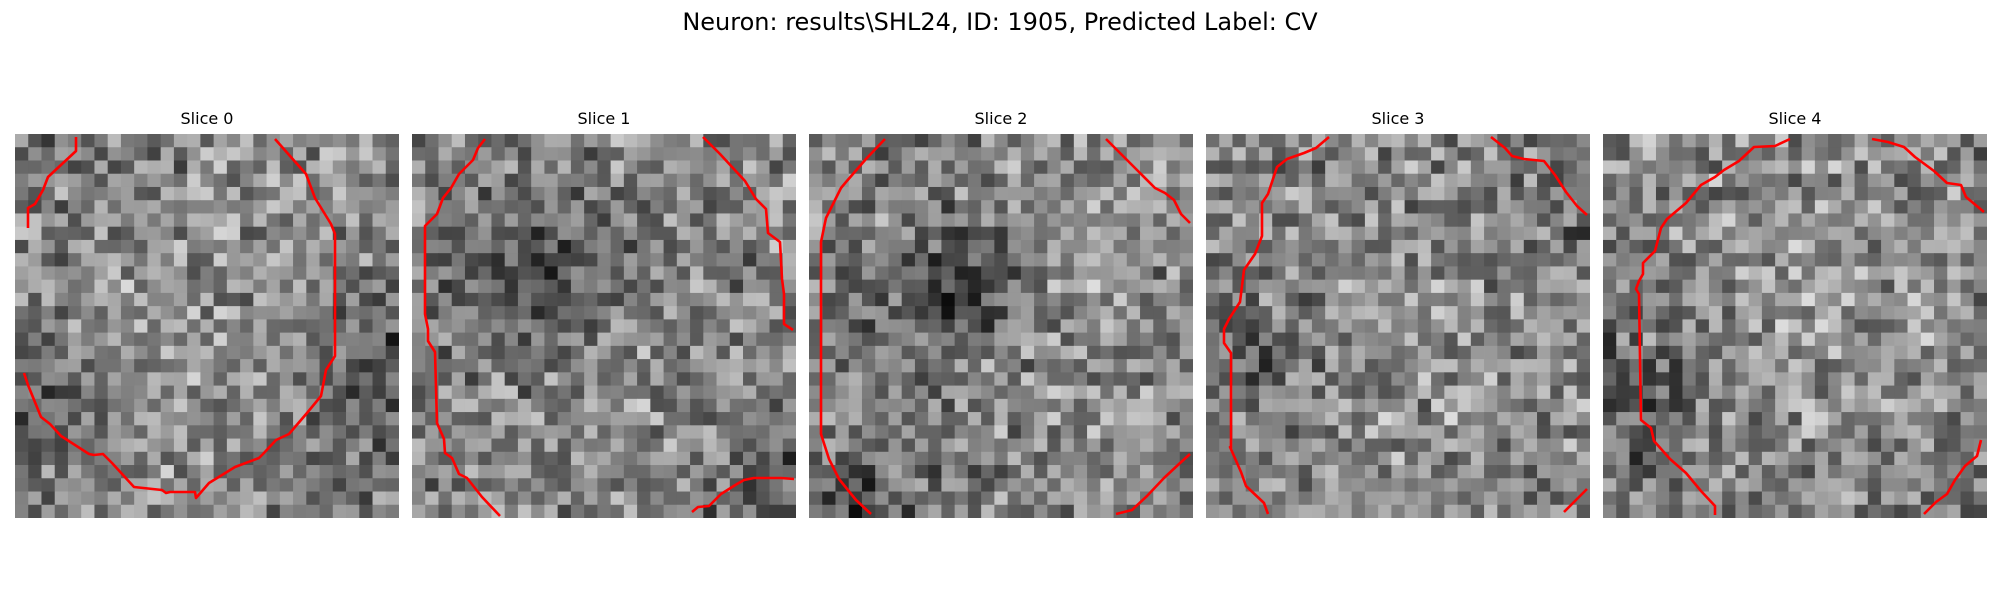 This screenshot has height=600, width=2000. I want to click on slice-title: Slice 4, so click(1795, 118).